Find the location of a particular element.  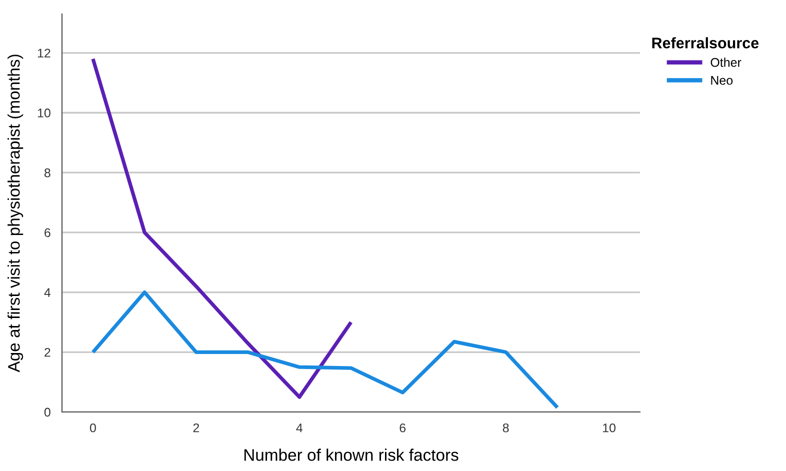

y-tick-label: 4 is located at coordinates (47, 292).